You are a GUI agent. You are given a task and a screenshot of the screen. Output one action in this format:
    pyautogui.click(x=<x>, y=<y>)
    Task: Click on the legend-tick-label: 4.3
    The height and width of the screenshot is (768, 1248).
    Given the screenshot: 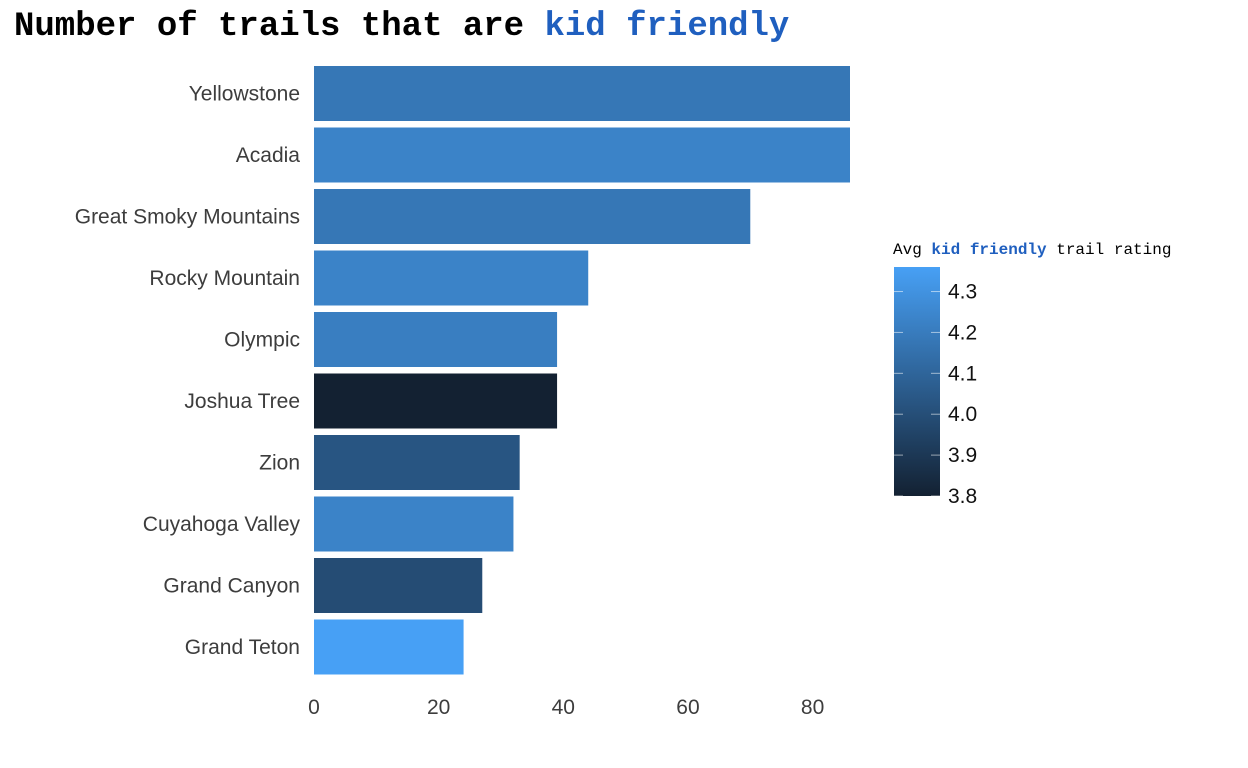 What is the action you would take?
    pyautogui.click(x=962, y=292)
    